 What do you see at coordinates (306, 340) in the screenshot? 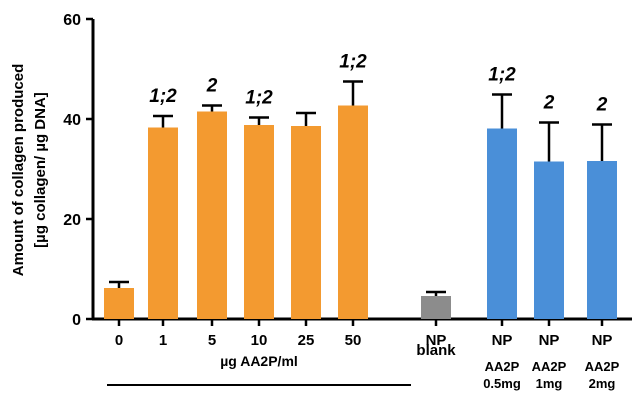
I see `x-tick-label: 25` at bounding box center [306, 340].